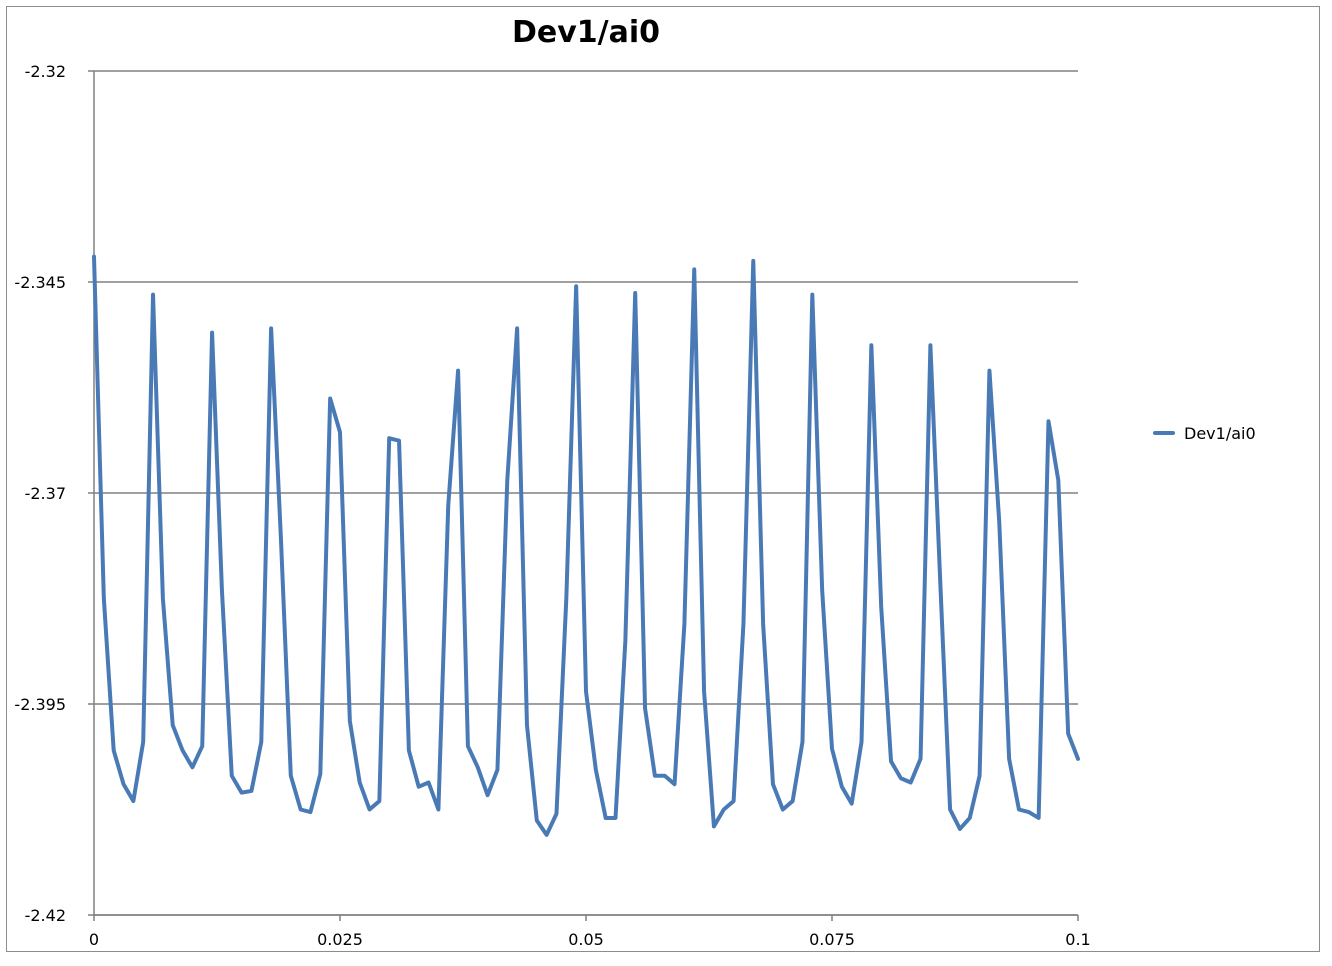 This screenshot has height=966, width=1332. What do you see at coordinates (1220, 433) in the screenshot?
I see `legend-label-dev1-ai0: Dev1/ai0` at bounding box center [1220, 433].